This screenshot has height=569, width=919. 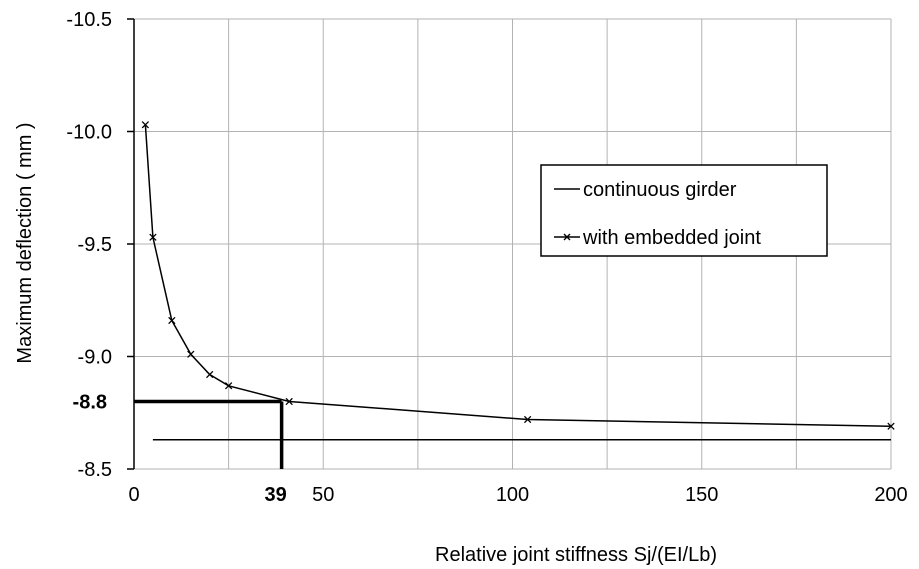 I want to click on axes, so click(x=131, y=244).